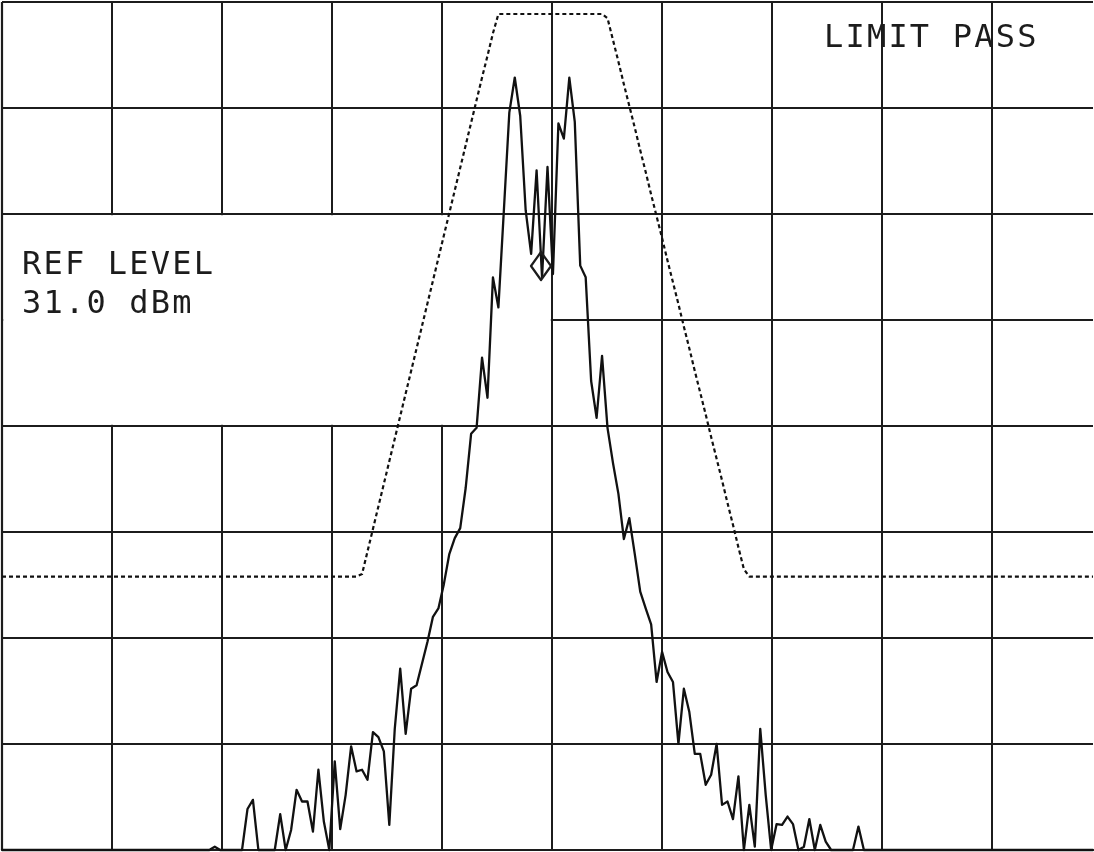 The height and width of the screenshot is (852, 1094). What do you see at coordinates (119, 282) in the screenshot?
I see `annotation: REF LEVEL 31.0 dBm` at bounding box center [119, 282].